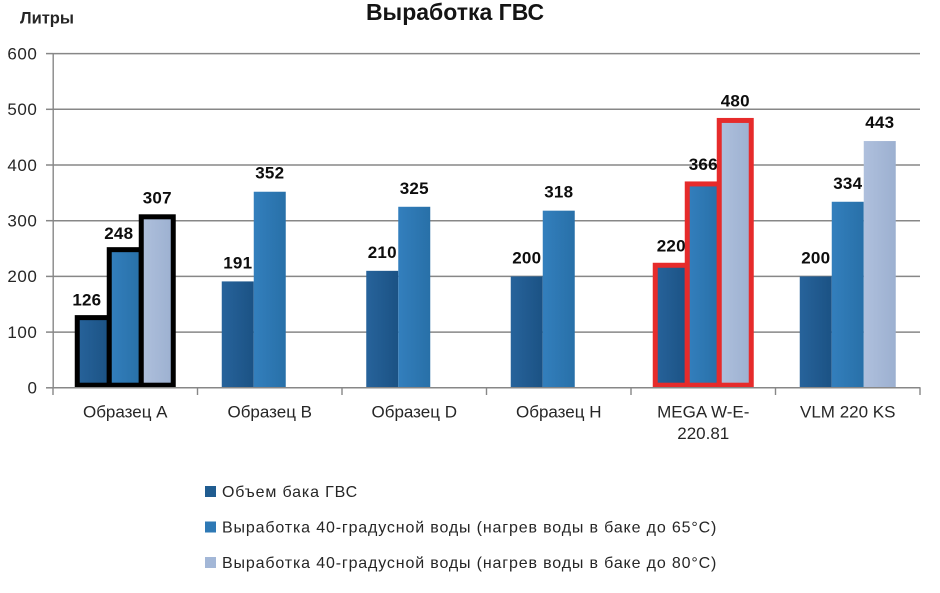 This screenshot has height=593, width=940. Describe the element at coordinates (414, 412) in the screenshot. I see `svg-text: Образец D` at that location.